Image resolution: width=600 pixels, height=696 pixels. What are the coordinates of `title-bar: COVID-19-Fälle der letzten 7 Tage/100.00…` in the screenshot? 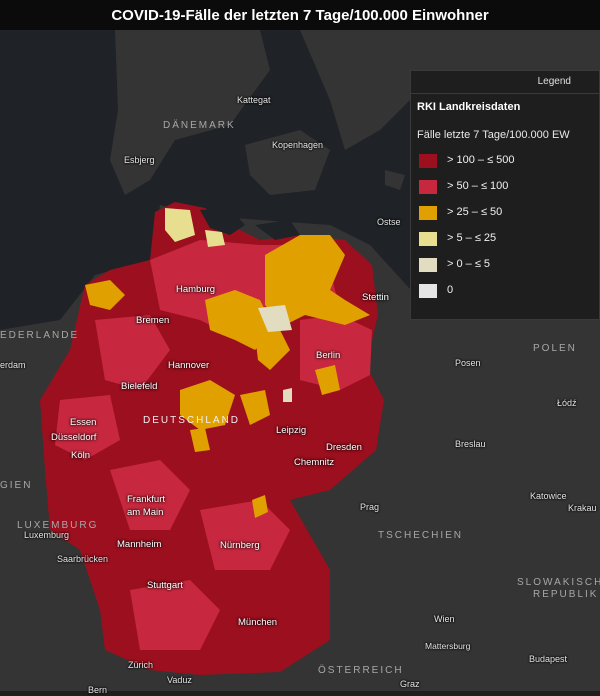 It's located at (300, 15).